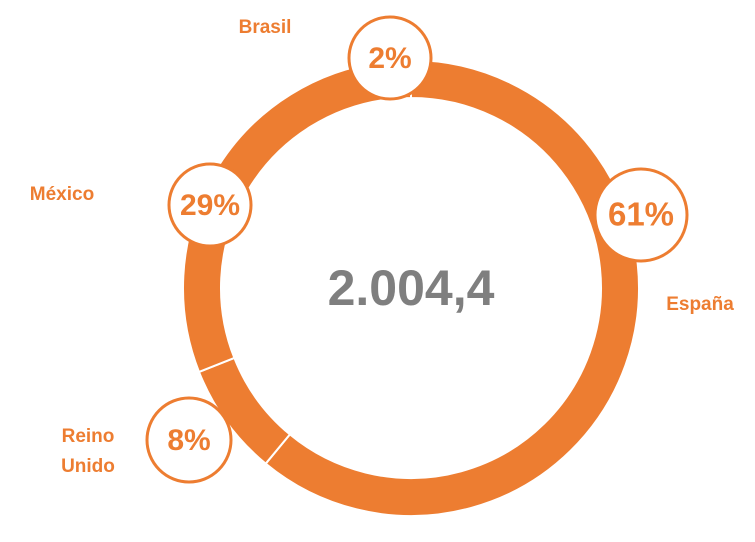 This screenshot has width=755, height=542. Describe the element at coordinates (265, 27) in the screenshot. I see `category-label: Brasil` at that location.